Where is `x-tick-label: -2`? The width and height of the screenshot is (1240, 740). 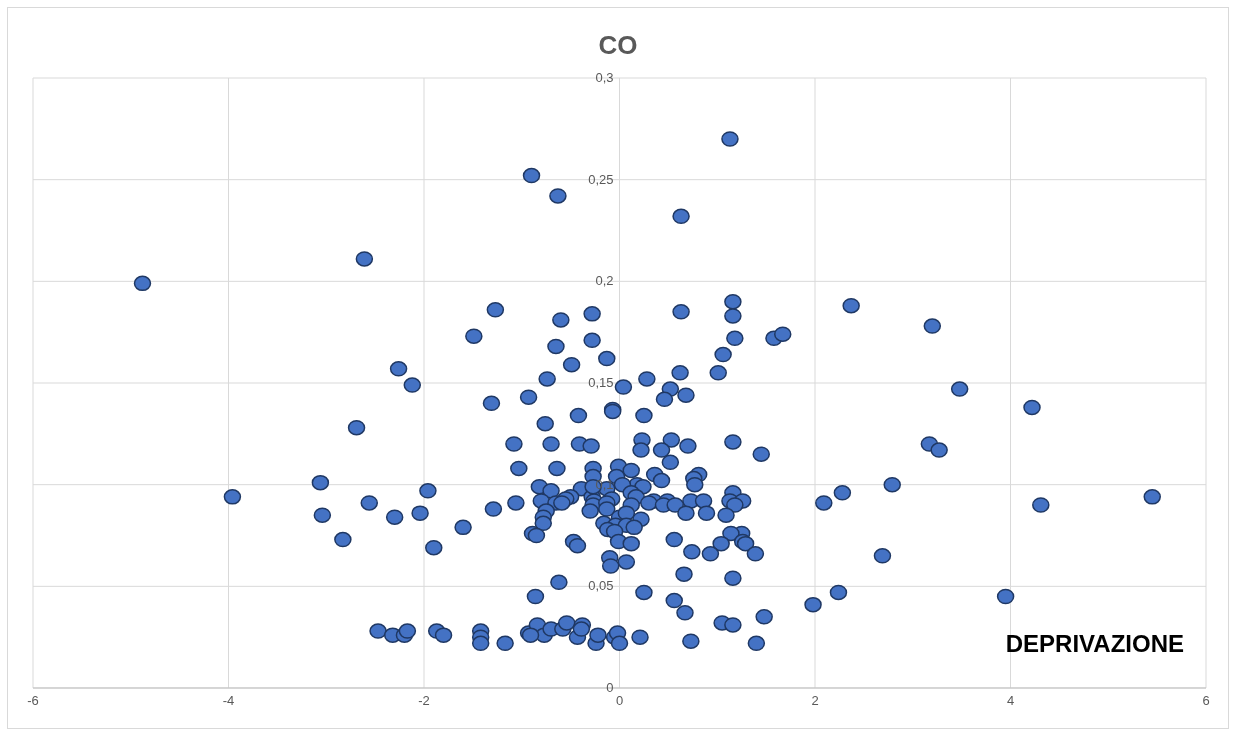 x-tick-label: -2 is located at coordinates (424, 701).